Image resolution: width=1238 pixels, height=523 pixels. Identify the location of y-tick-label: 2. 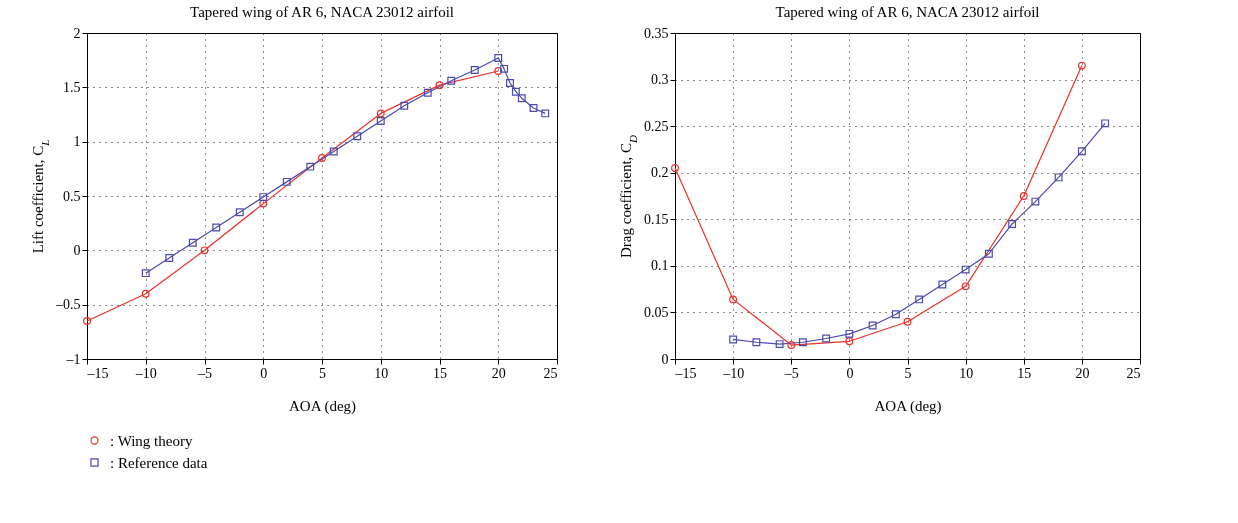
(77, 33).